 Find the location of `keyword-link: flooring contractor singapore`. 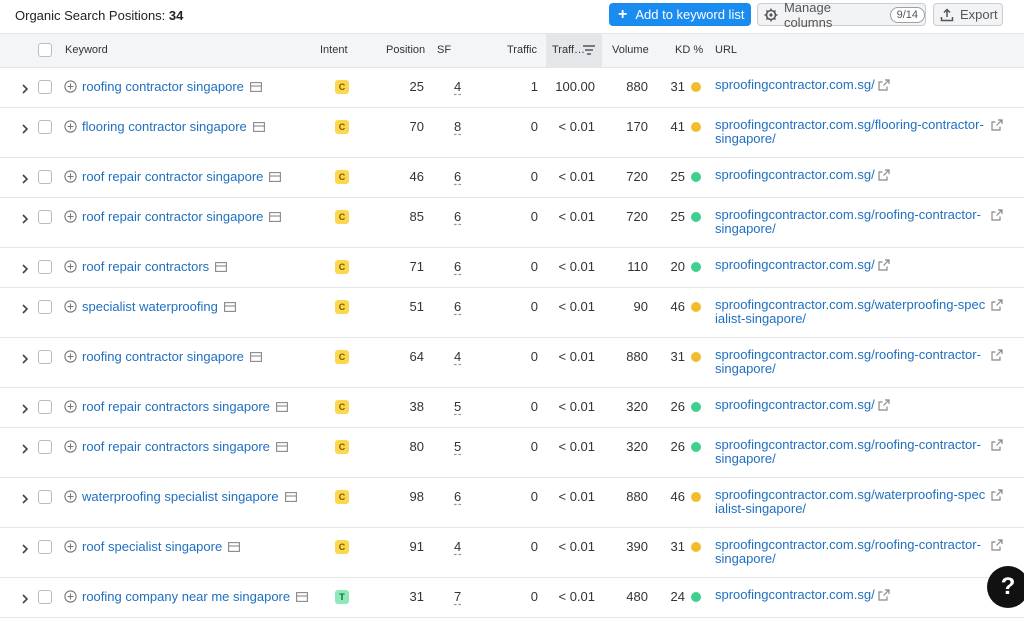

keyword-link: flooring contractor singapore is located at coordinates (164, 126).